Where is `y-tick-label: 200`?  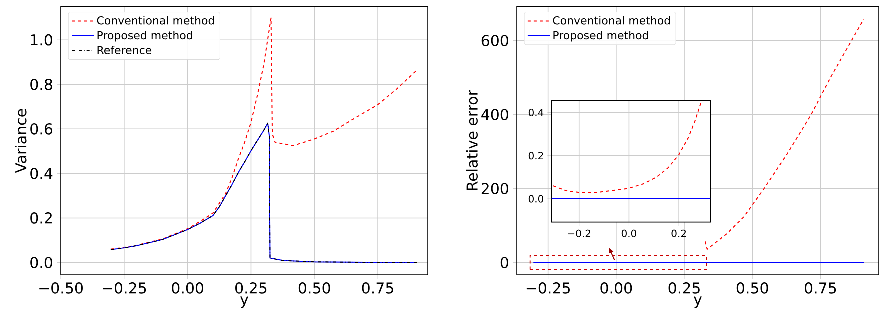 y-tick-label: 200 is located at coordinates (495, 188).